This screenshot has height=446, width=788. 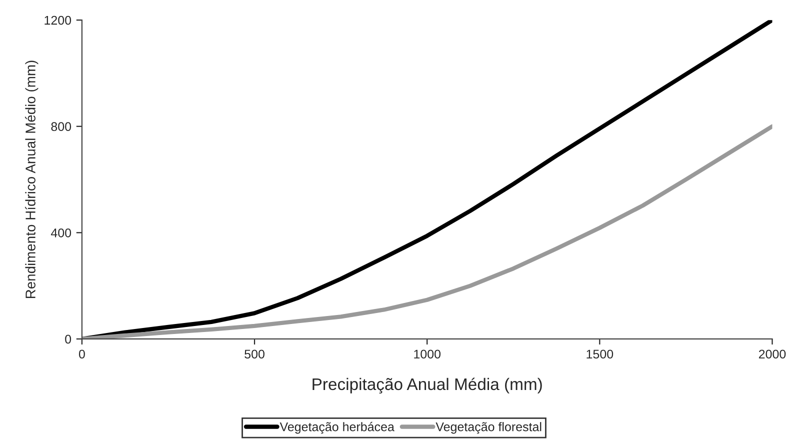 What do you see at coordinates (61, 127) in the screenshot?
I see `y-tick-label: 800` at bounding box center [61, 127].